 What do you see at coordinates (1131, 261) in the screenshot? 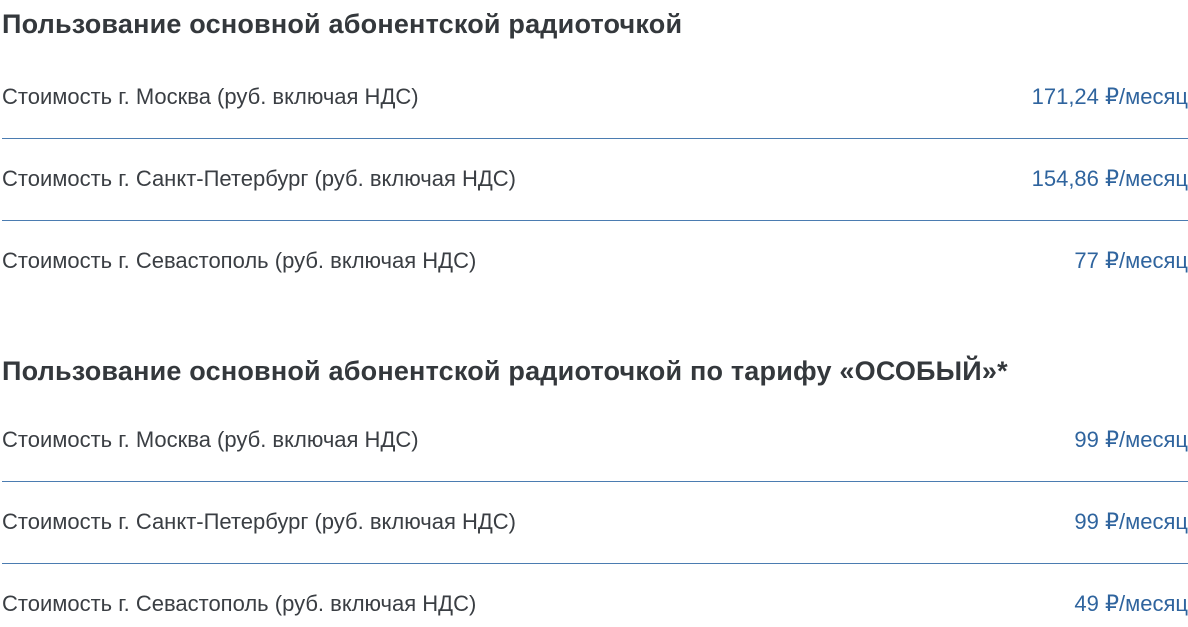
I see `row-price-sevastopol: 77 ₽/месяц` at bounding box center [1131, 261].